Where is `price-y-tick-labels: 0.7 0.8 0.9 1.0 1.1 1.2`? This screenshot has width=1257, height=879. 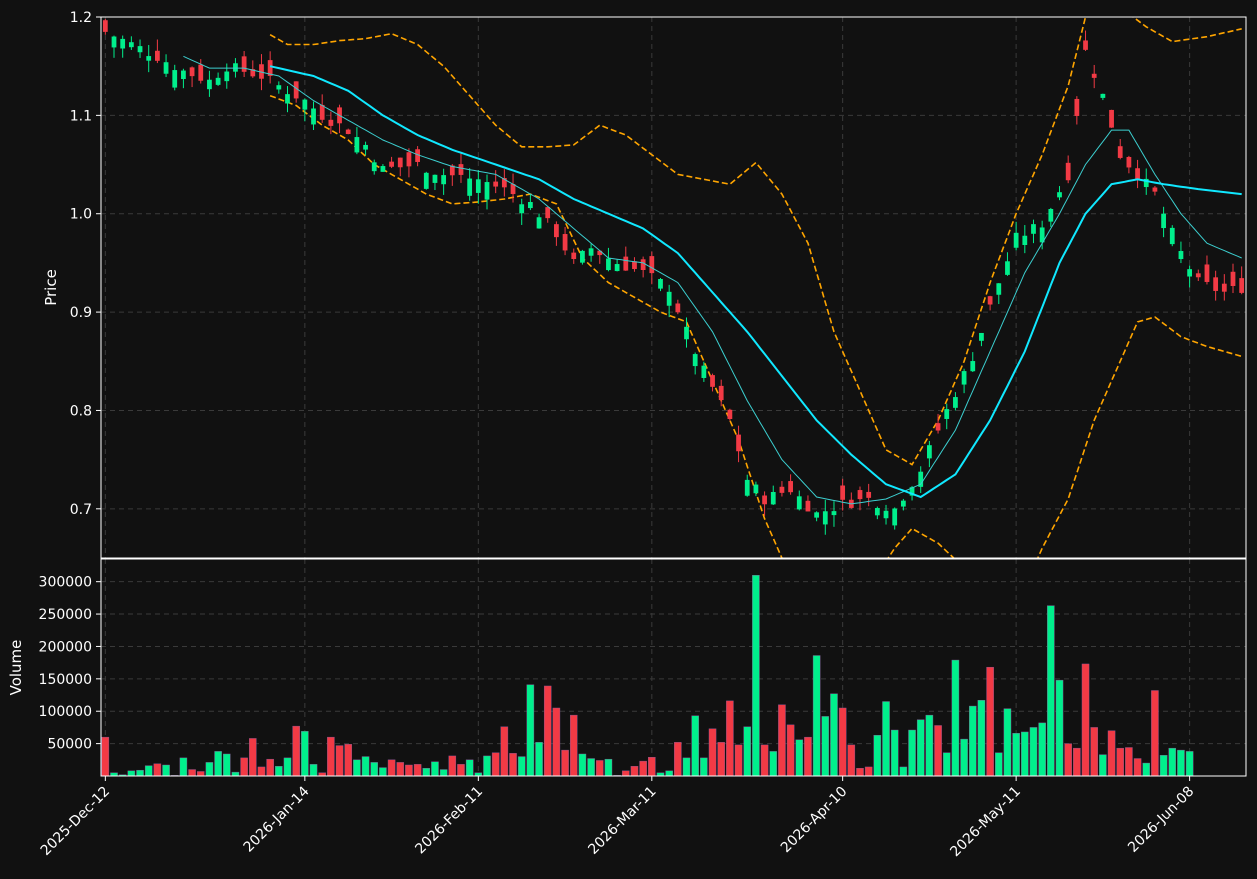 price-y-tick-labels: 0.7 0.8 0.9 1.0 1.1 1.2 is located at coordinates (85, 264).